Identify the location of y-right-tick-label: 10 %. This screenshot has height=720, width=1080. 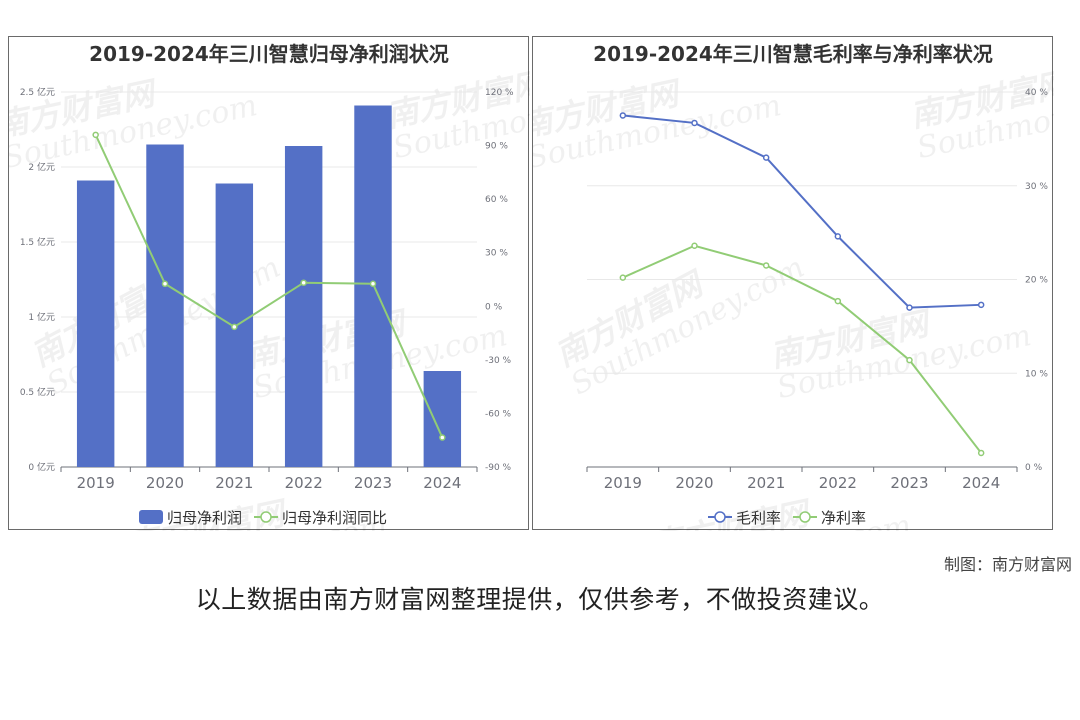
(1036, 374).